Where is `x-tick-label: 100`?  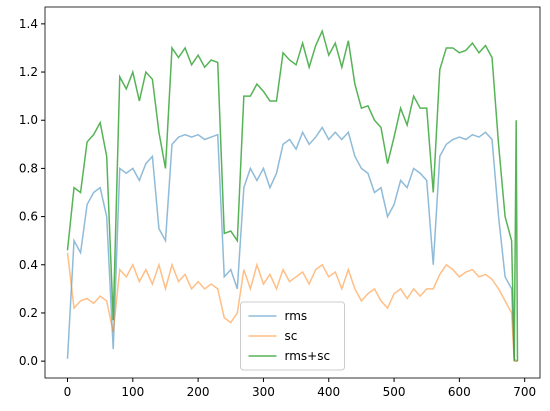 x-tick-label: 100 is located at coordinates (132, 392).